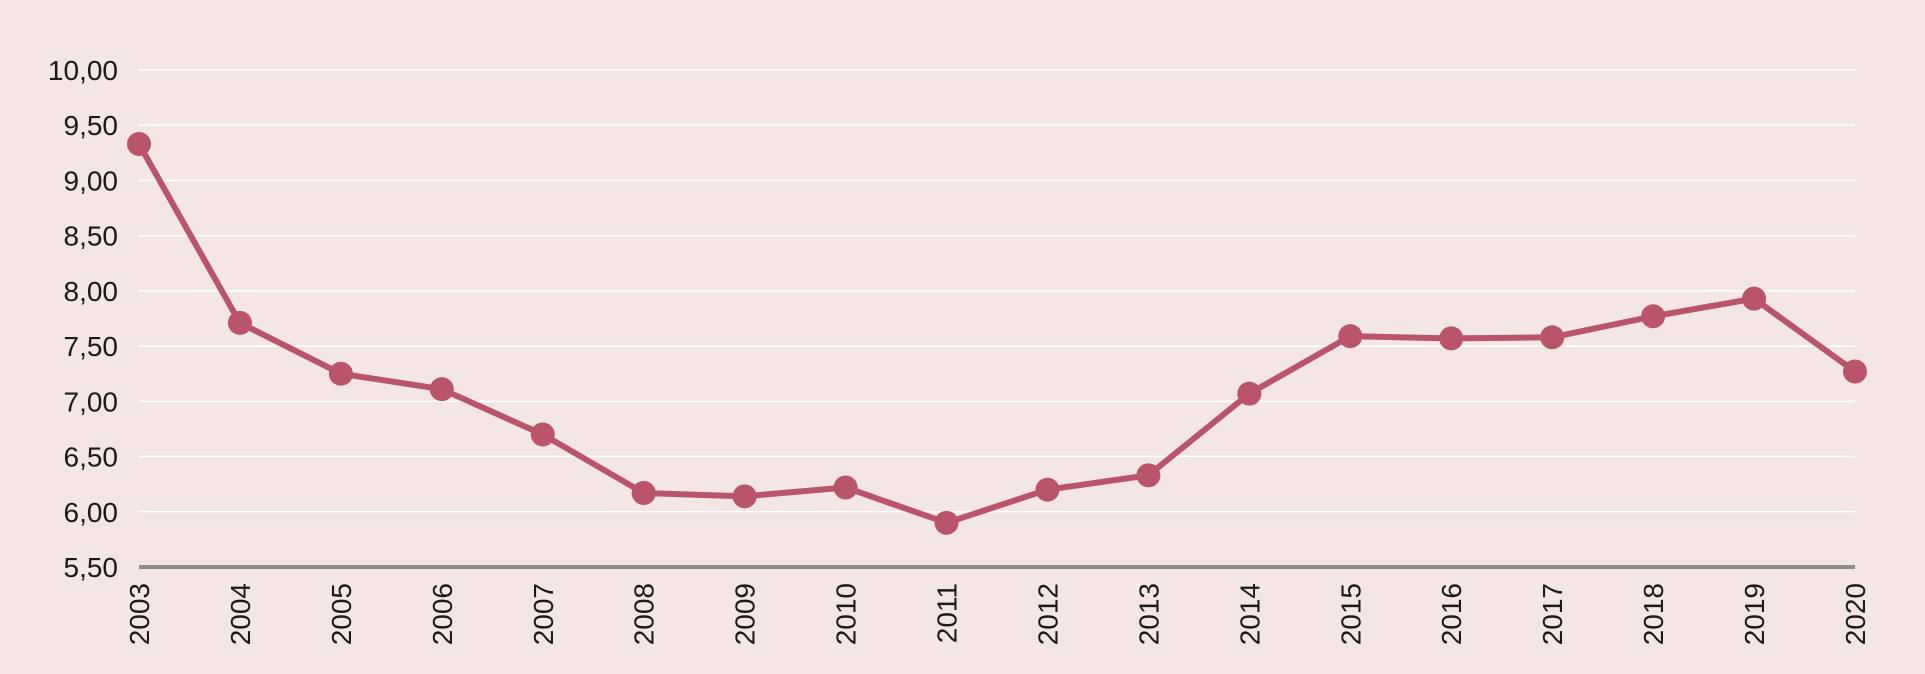 This screenshot has height=674, width=1925. Describe the element at coordinates (947, 613) in the screenshot. I see `x-tick-label: 2011` at that location.